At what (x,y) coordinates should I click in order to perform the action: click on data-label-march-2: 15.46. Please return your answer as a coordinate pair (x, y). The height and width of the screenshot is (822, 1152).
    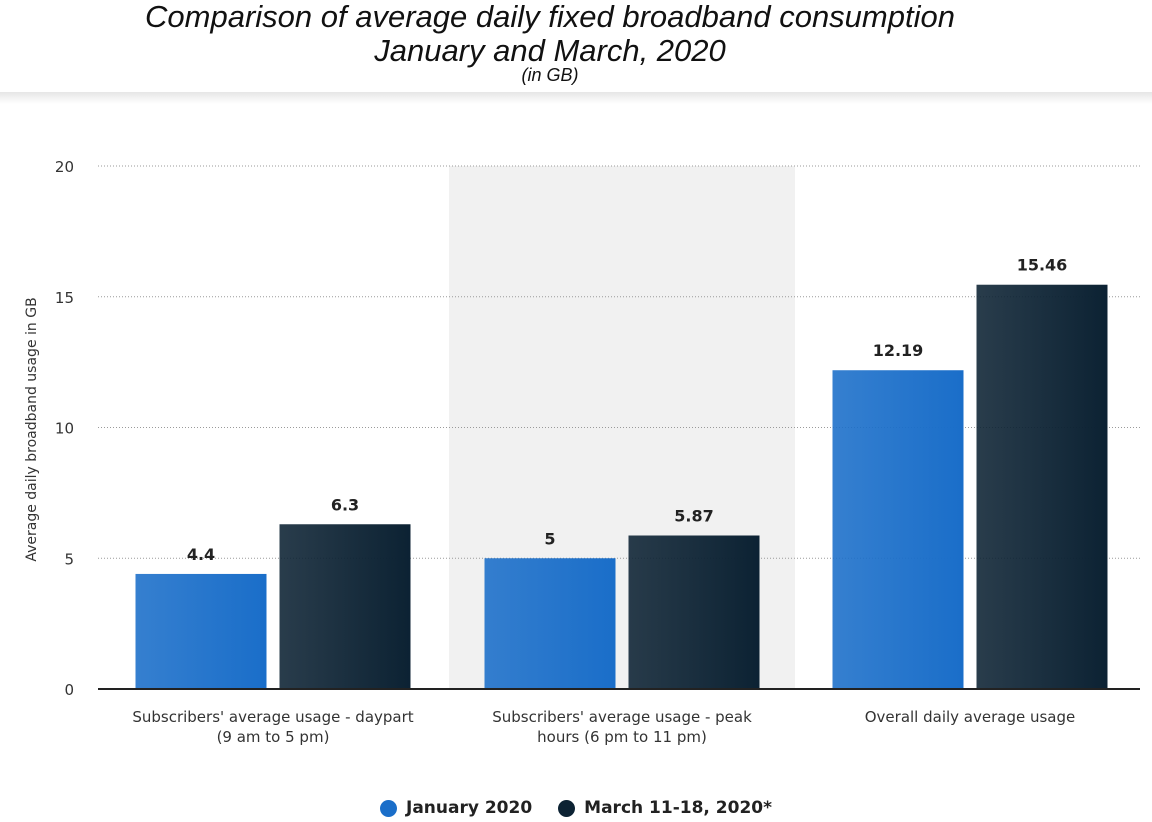
    Looking at the image, I should click on (1042, 265).